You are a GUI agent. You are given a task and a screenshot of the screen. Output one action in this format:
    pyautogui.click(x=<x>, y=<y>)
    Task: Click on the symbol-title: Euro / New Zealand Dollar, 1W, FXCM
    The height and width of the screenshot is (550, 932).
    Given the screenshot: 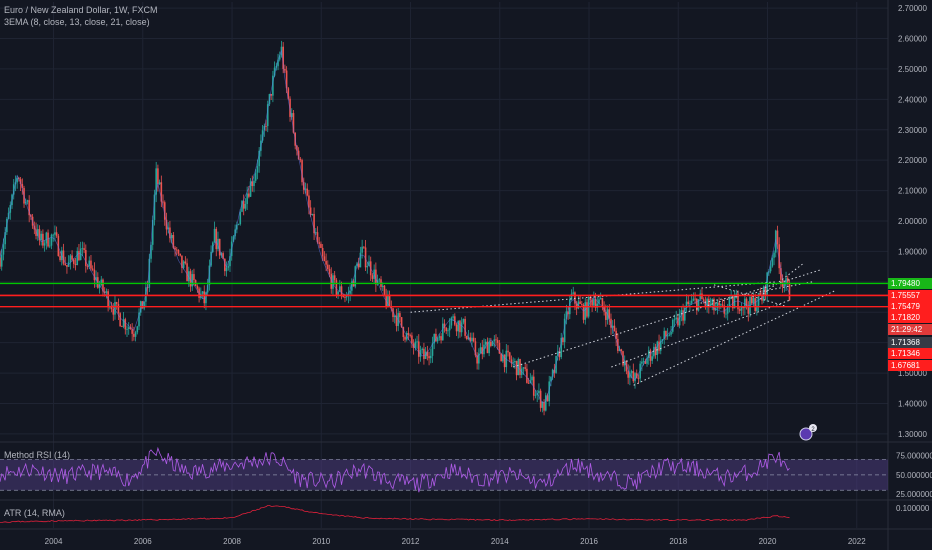 What is the action you would take?
    pyautogui.click(x=81, y=10)
    